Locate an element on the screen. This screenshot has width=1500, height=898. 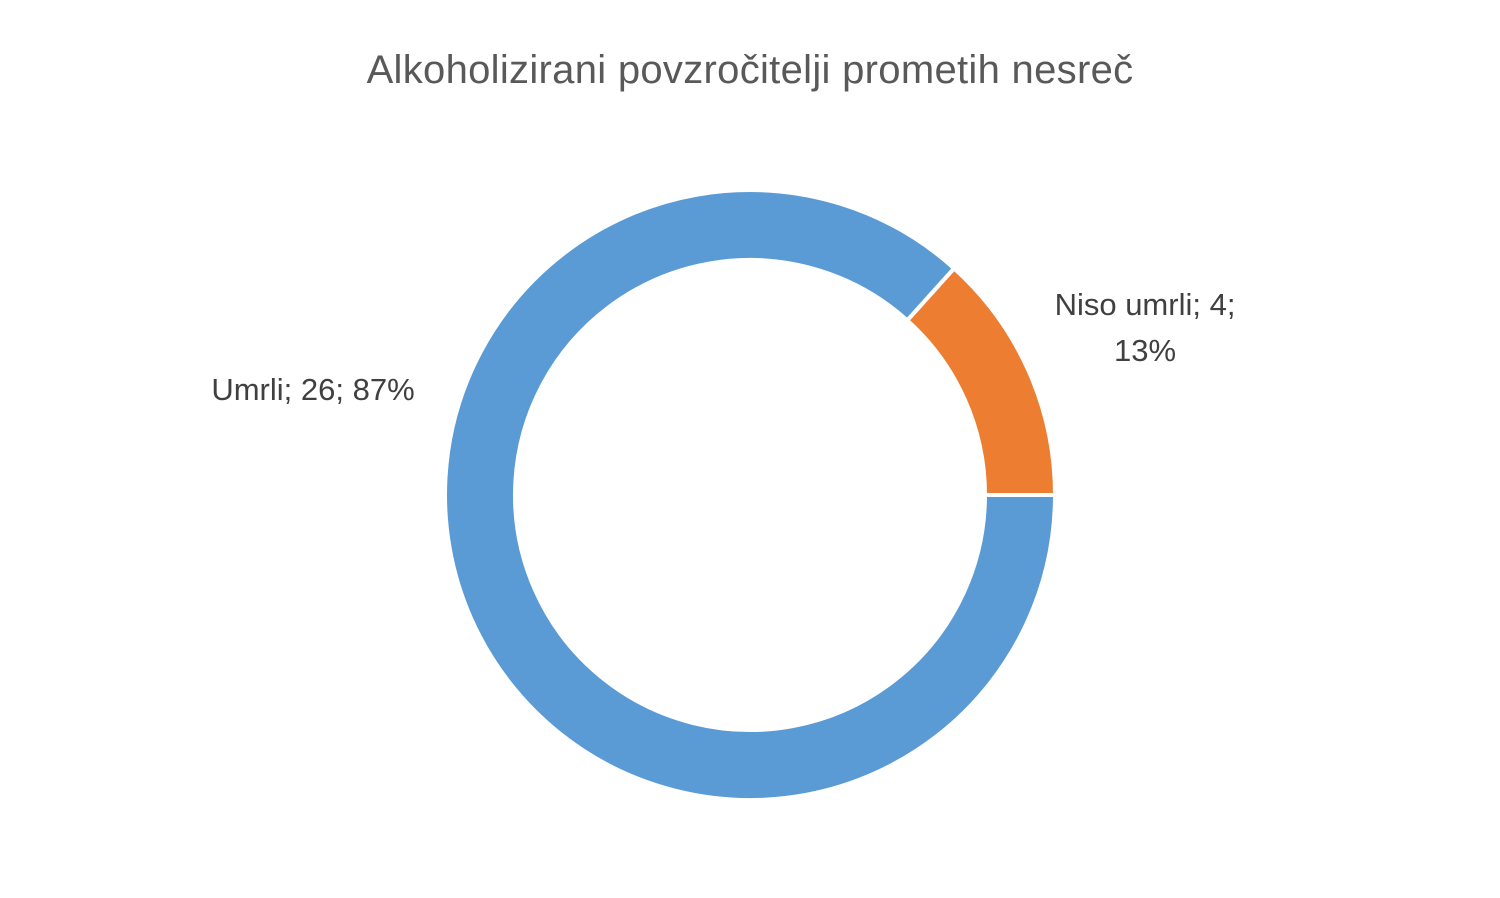
data-label-umrli: Umrli; 26; 87% is located at coordinates (312, 389).